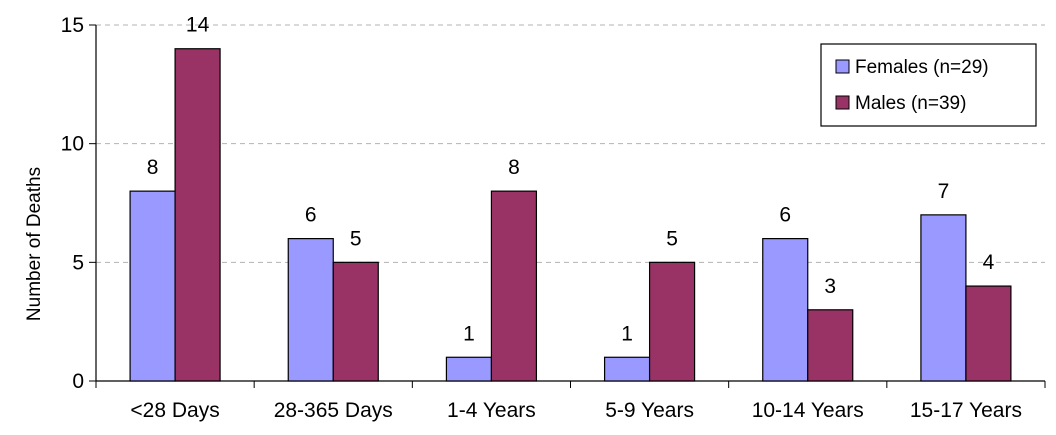  Describe the element at coordinates (78, 262) in the screenshot. I see `y-tick-label: 5` at that location.